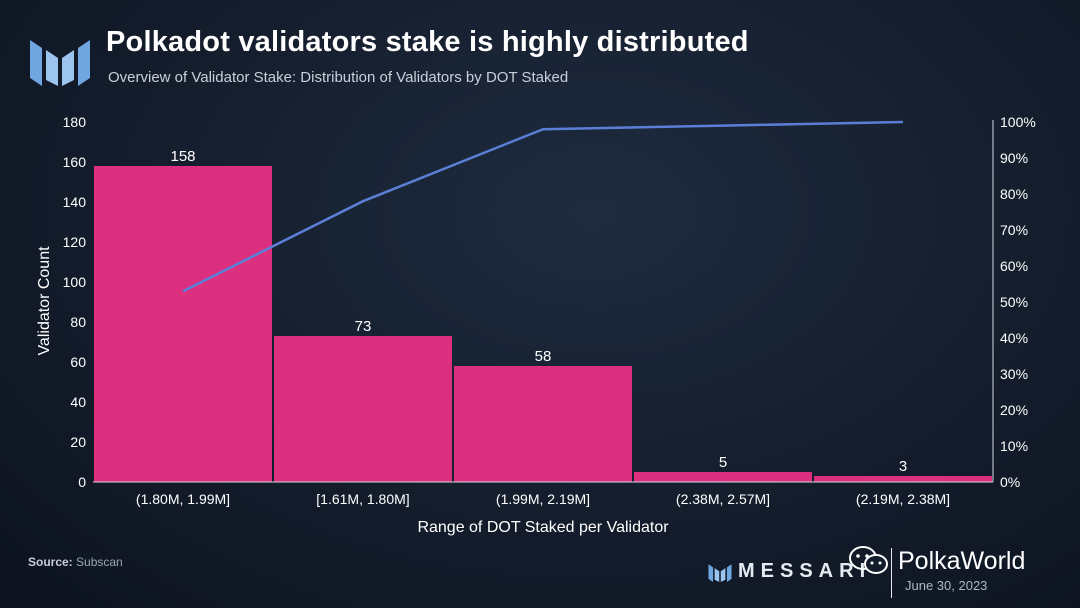 The width and height of the screenshot is (1080, 608). I want to click on y-tick-label: 100, so click(75, 282).